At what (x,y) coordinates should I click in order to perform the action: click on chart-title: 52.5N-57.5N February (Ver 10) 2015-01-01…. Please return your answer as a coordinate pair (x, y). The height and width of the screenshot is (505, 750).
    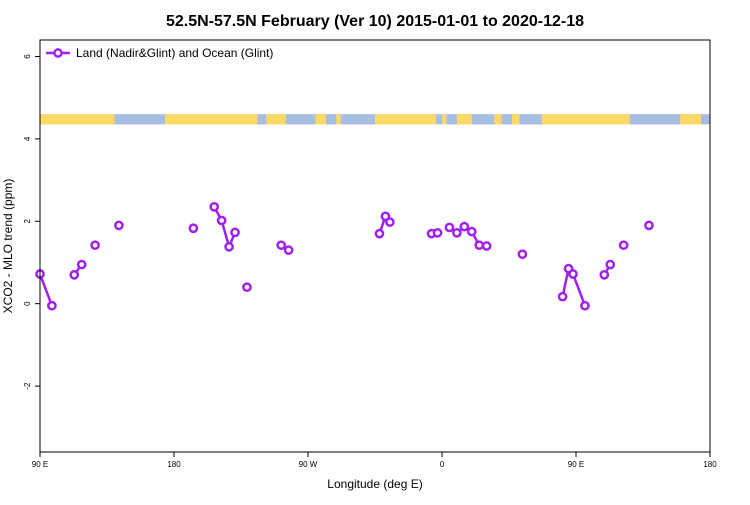
    Looking at the image, I should click on (375, 21).